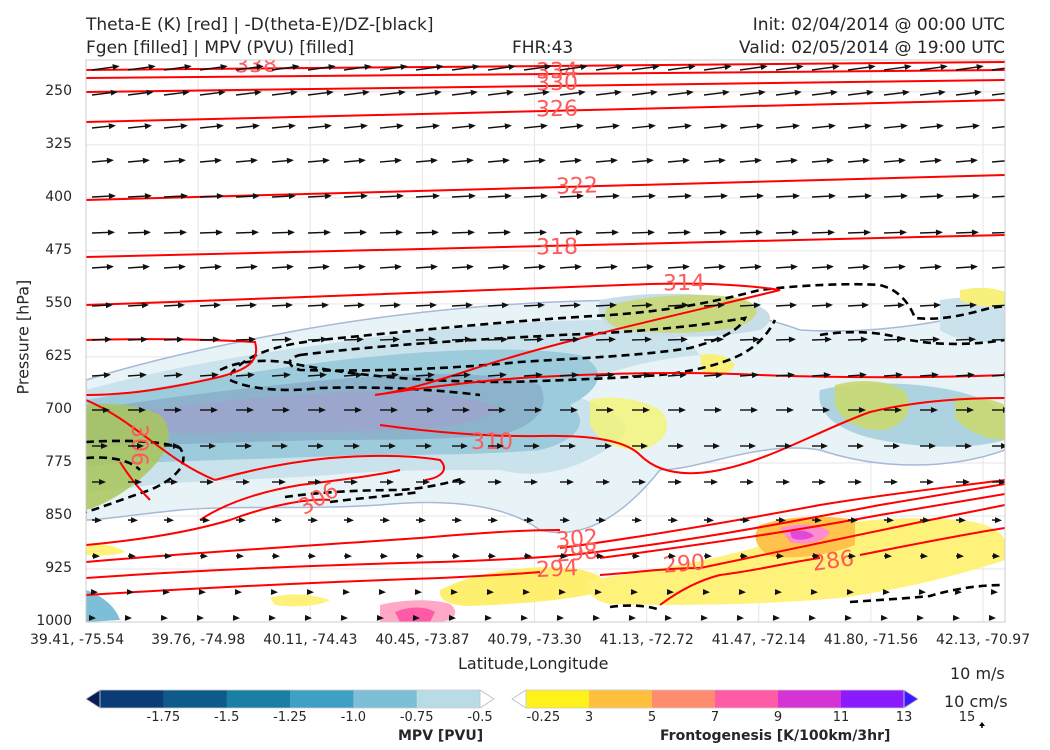 Image resolution: width=1050 pixels, height=750 pixels. Describe the element at coordinates (870, 640) in the screenshot. I see `x-tick-label: 41.80, -71.56` at that location.